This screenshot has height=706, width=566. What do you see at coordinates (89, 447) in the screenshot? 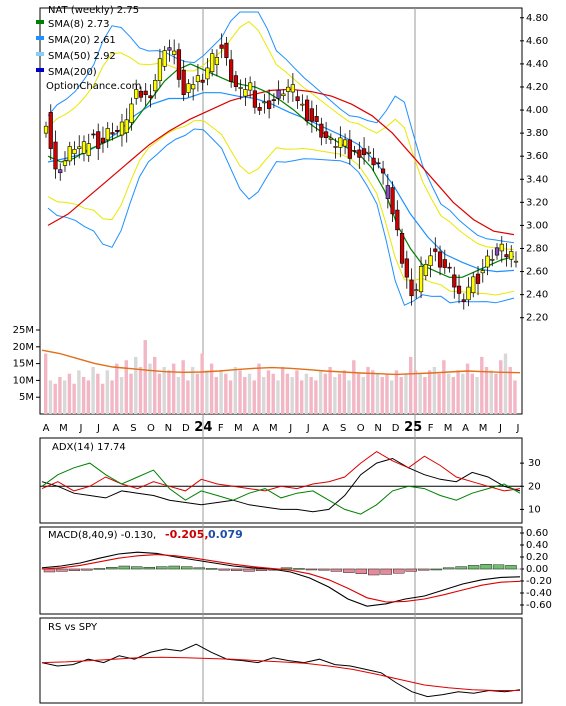
I see `adx-label: ADX(14) 17.74` at bounding box center [89, 447].